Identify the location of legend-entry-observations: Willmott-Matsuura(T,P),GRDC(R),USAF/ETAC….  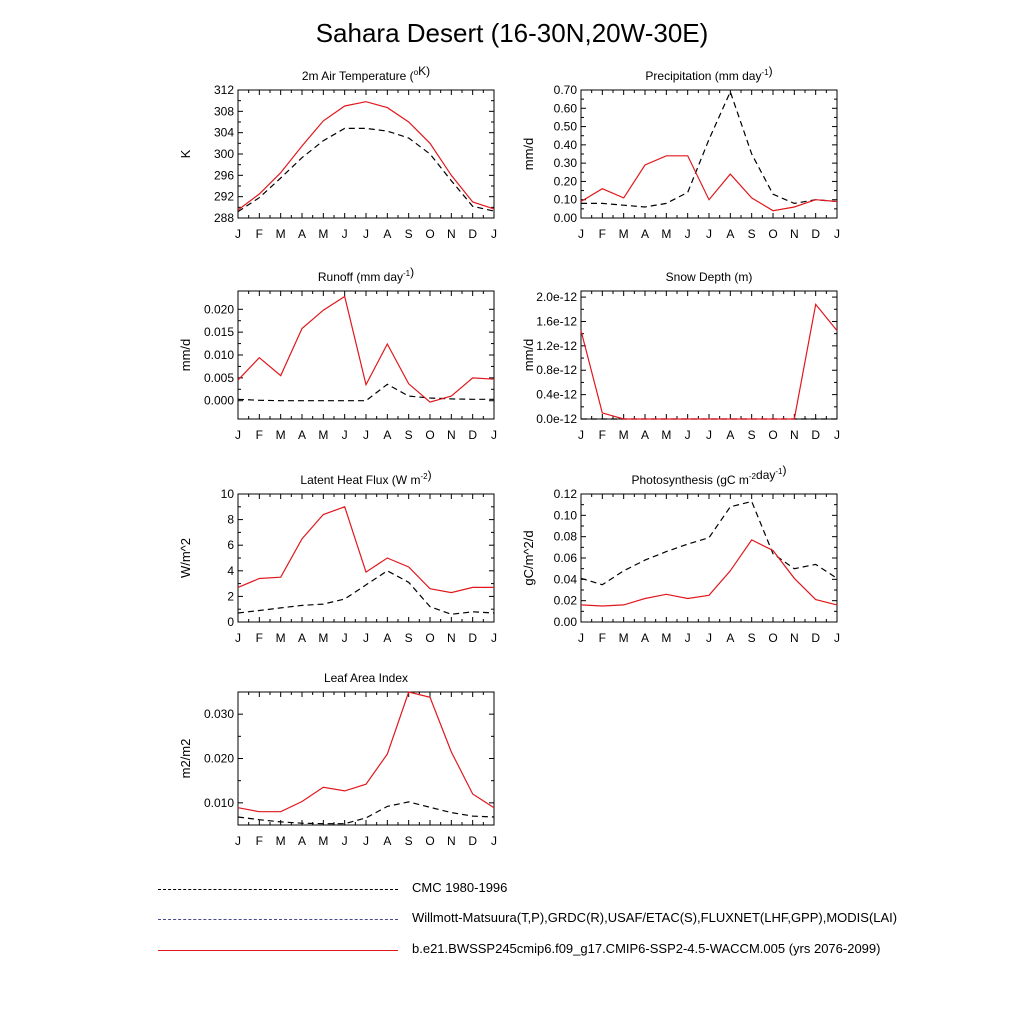
(588, 920).